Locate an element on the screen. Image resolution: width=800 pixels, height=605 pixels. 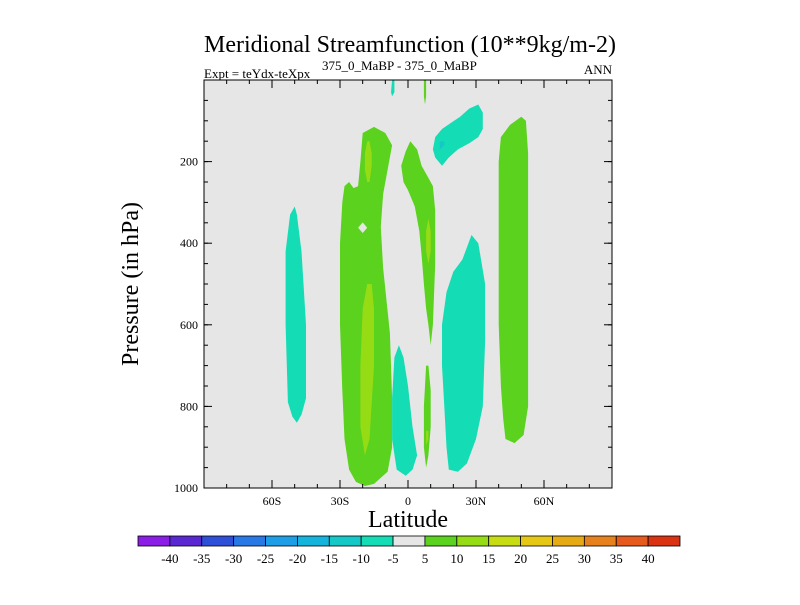
colorbar-label: -10 is located at coordinates (361, 558).